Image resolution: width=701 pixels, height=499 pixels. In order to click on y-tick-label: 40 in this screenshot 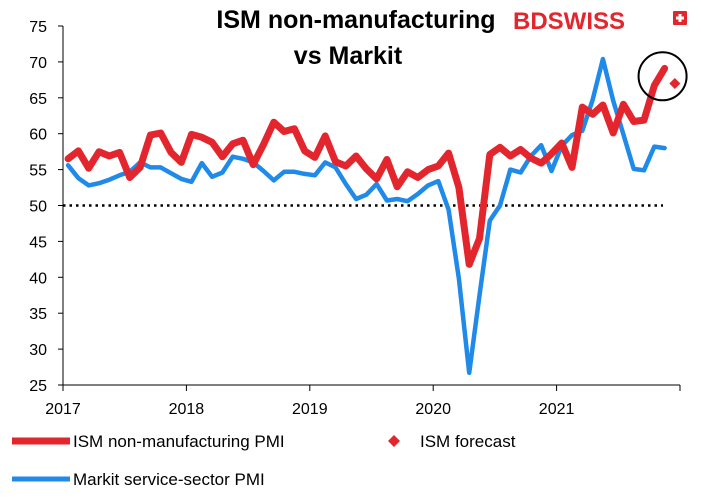, I will do `click(38, 278)`.